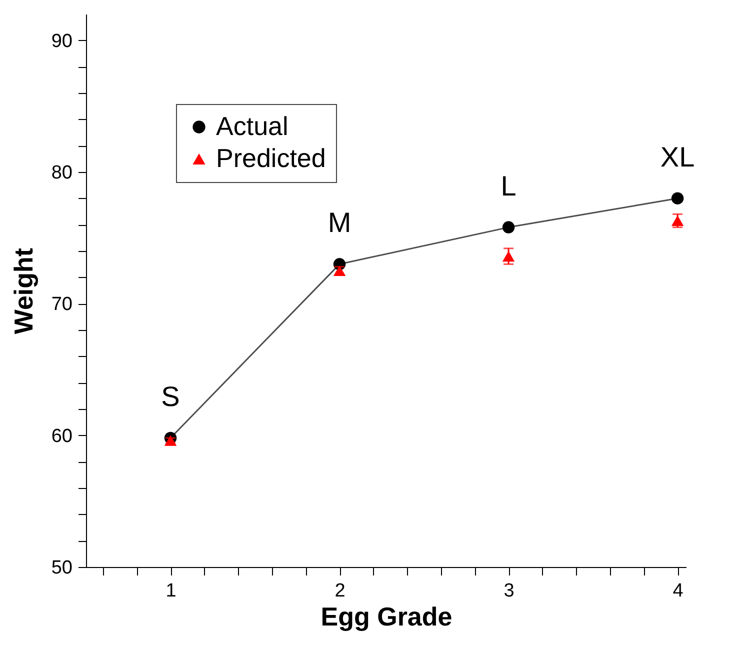  I want to click on annotation: L, so click(508, 186).